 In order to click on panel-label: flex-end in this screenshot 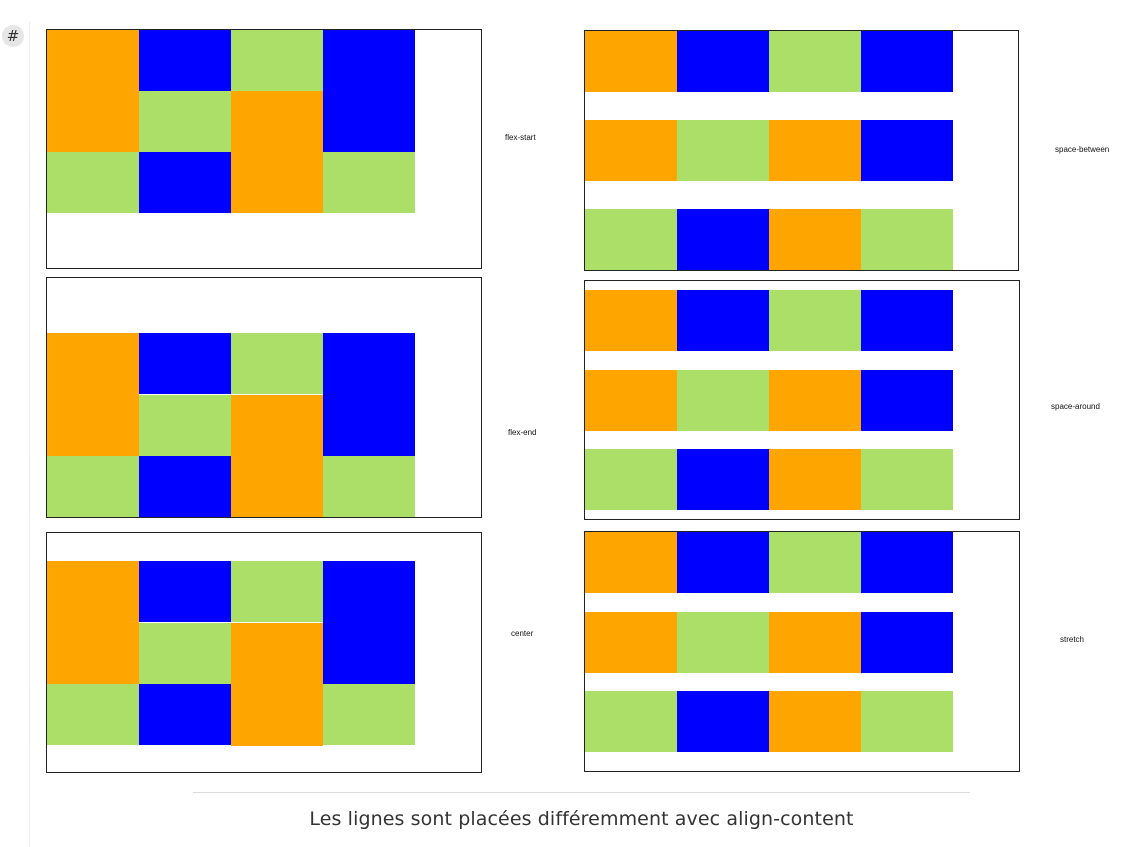, I will do `click(522, 432)`.